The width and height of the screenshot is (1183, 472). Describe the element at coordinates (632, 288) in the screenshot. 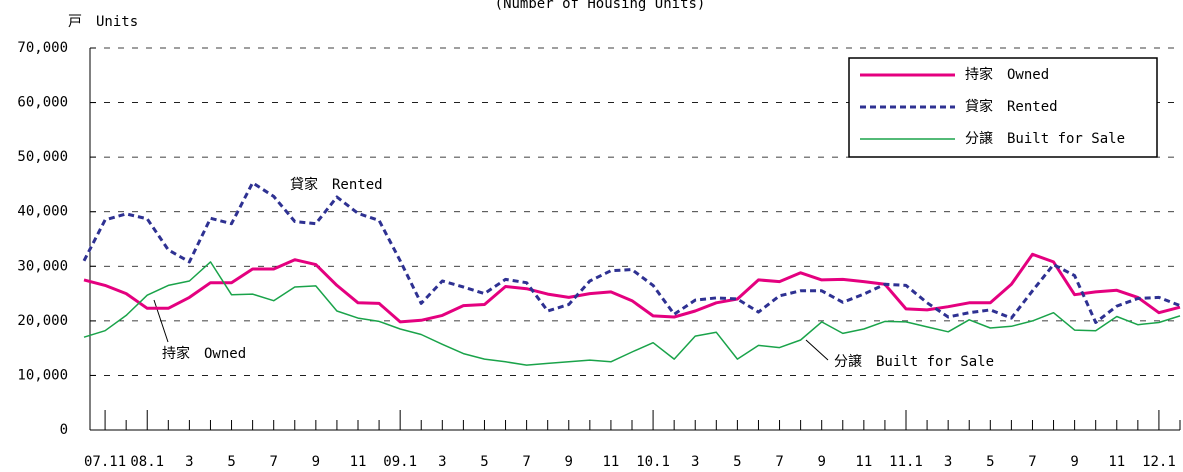

I see `series-line` at that location.